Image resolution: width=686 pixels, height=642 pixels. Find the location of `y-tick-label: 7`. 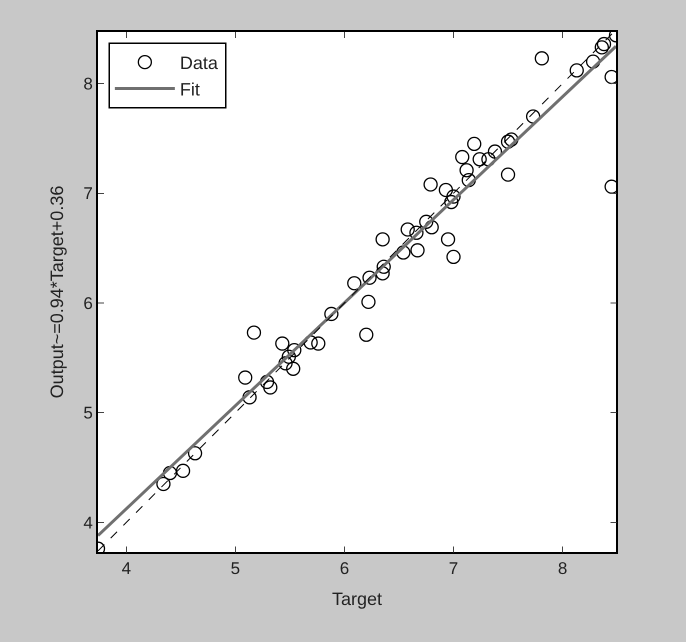

y-tick-label: 7 is located at coordinates (88, 194).